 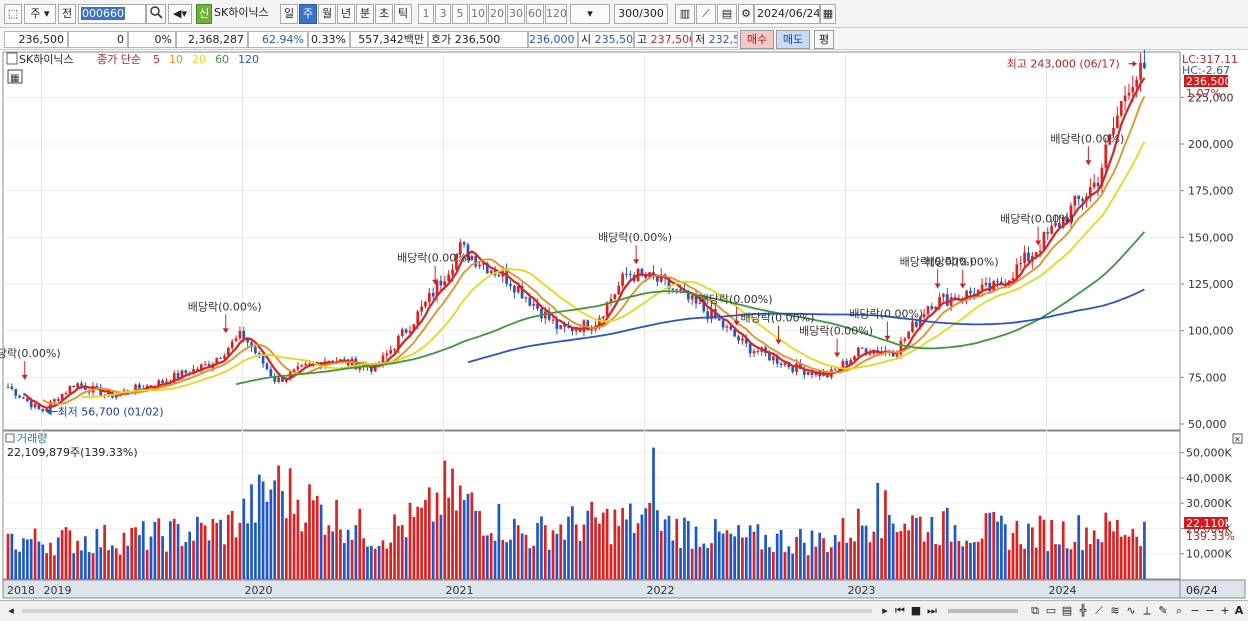 I want to click on change-percent: 0%, so click(x=152, y=39).